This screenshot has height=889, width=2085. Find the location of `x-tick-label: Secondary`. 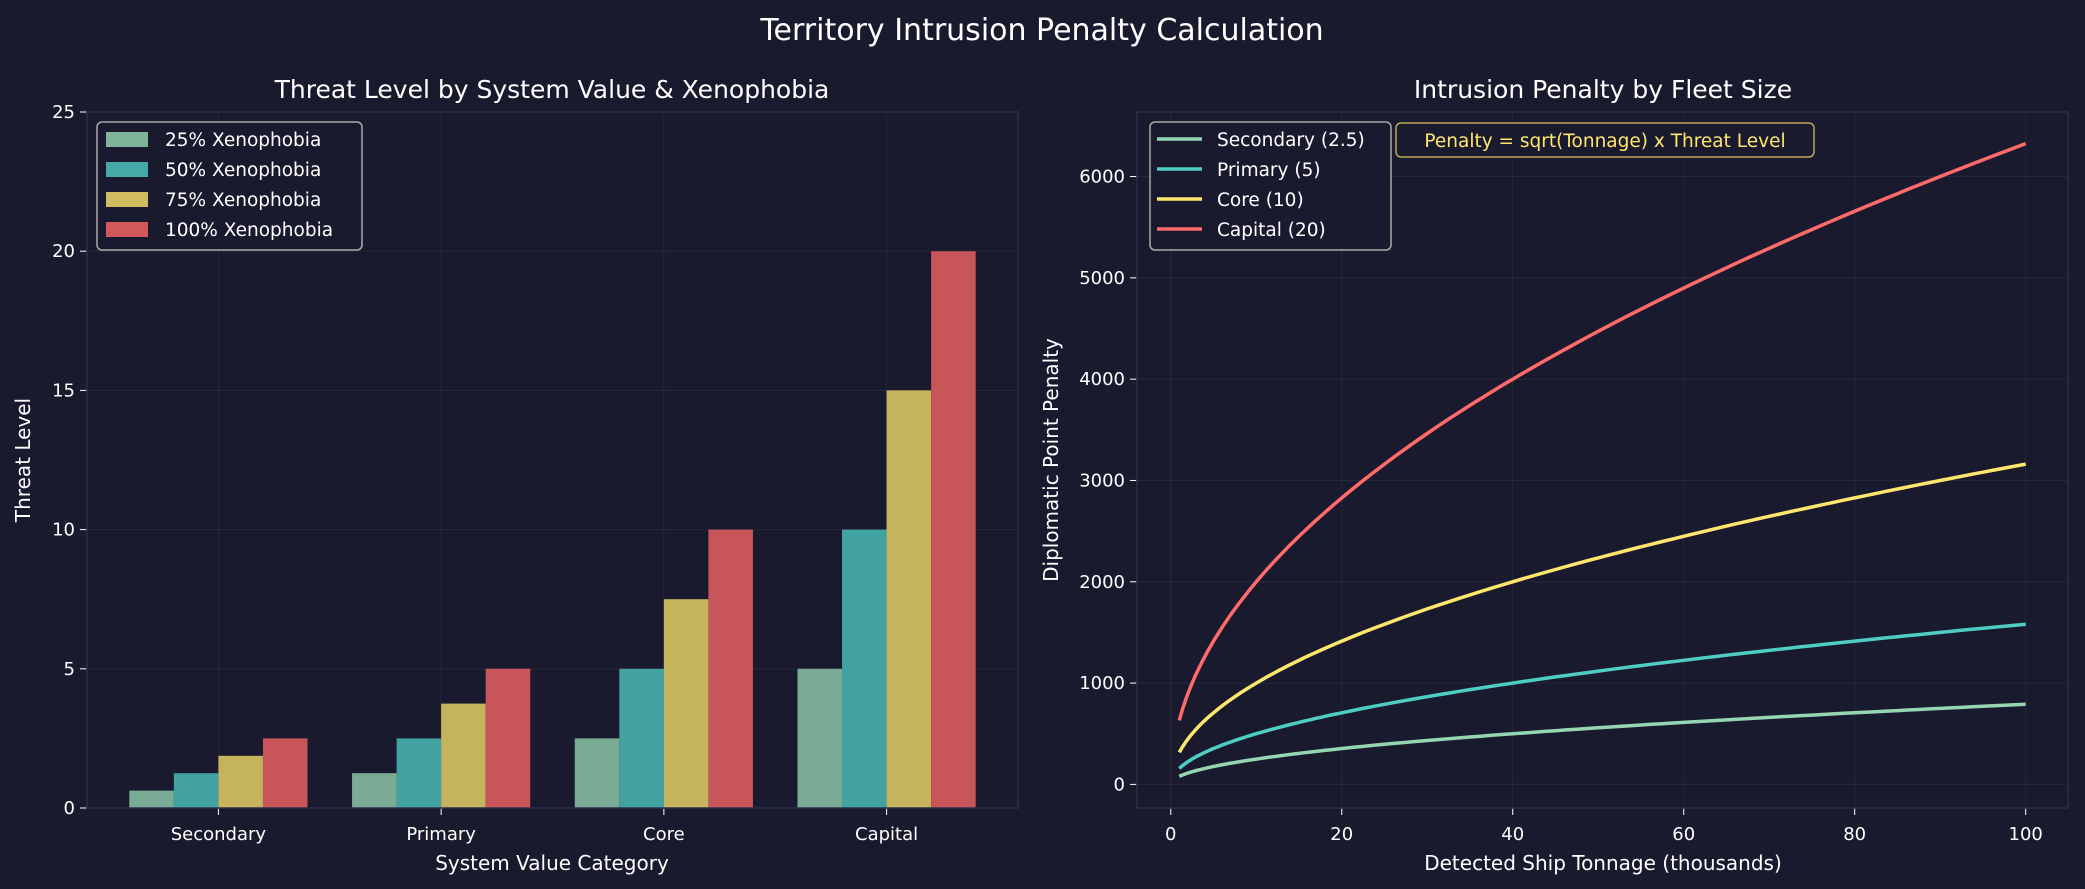

x-tick-label: Secondary is located at coordinates (219, 834).